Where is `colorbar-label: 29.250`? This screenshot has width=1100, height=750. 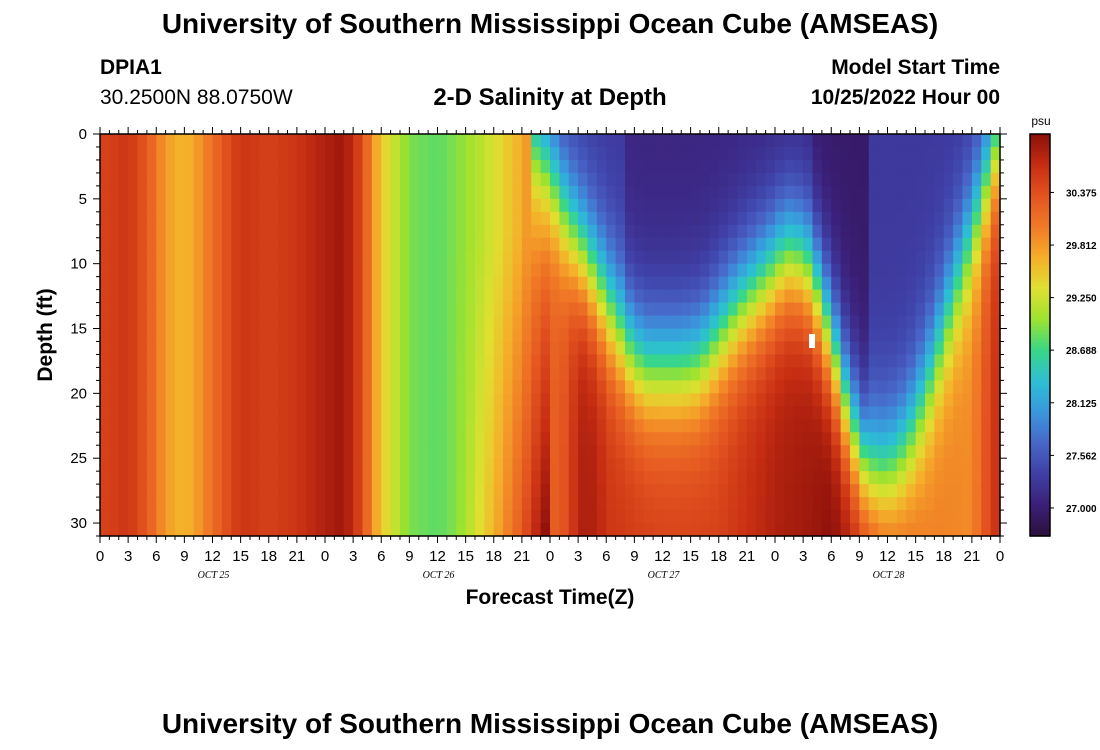
colorbar-label: 29.250 is located at coordinates (1081, 299).